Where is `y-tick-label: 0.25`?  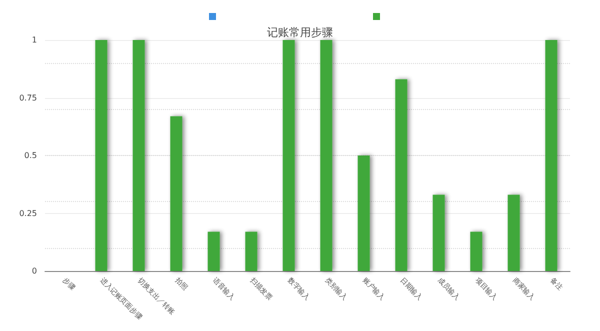
y-tick-label: 0.25 is located at coordinates (28, 213).